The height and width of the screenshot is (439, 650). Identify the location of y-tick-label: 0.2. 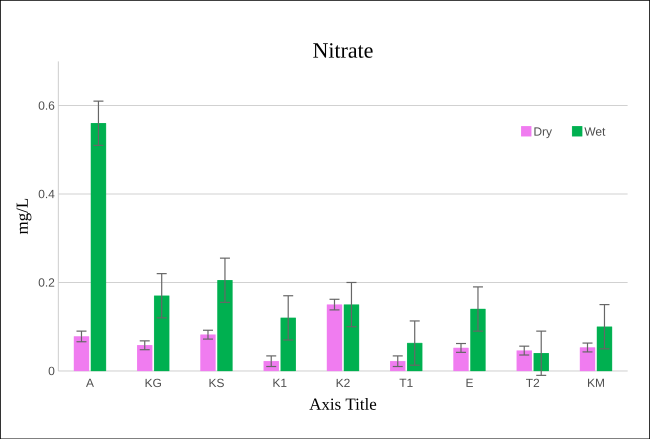
(46, 282).